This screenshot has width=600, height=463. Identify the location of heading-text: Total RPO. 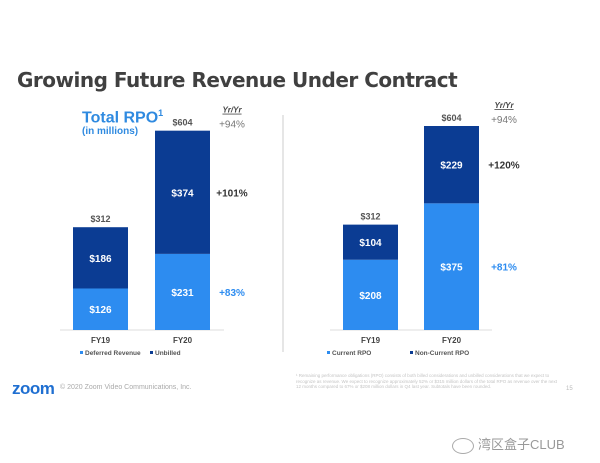
(120, 118).